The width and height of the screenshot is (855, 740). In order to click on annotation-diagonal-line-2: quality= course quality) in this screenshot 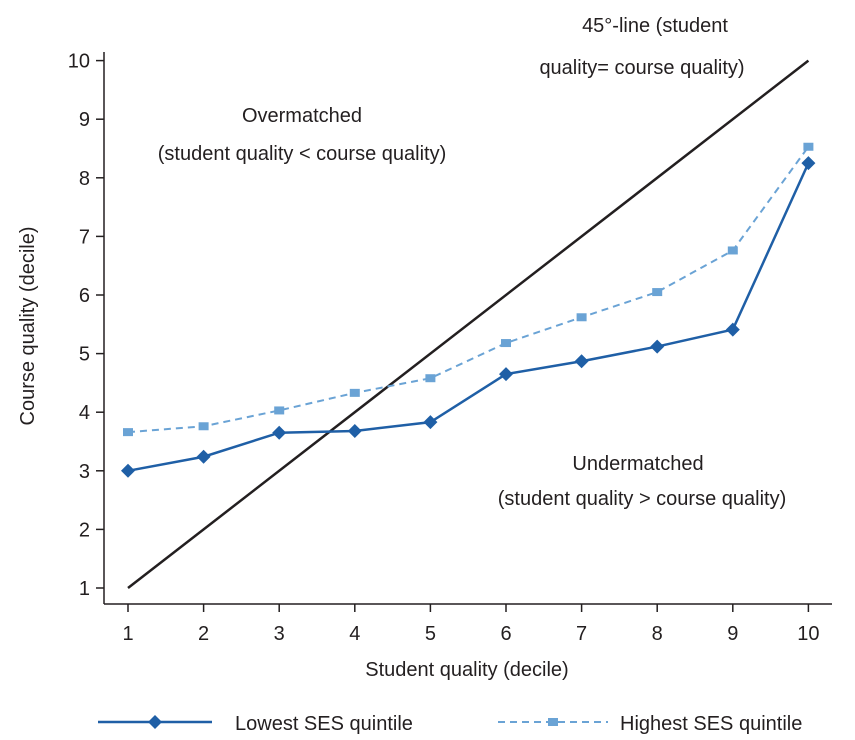, I will do `click(641, 68)`.